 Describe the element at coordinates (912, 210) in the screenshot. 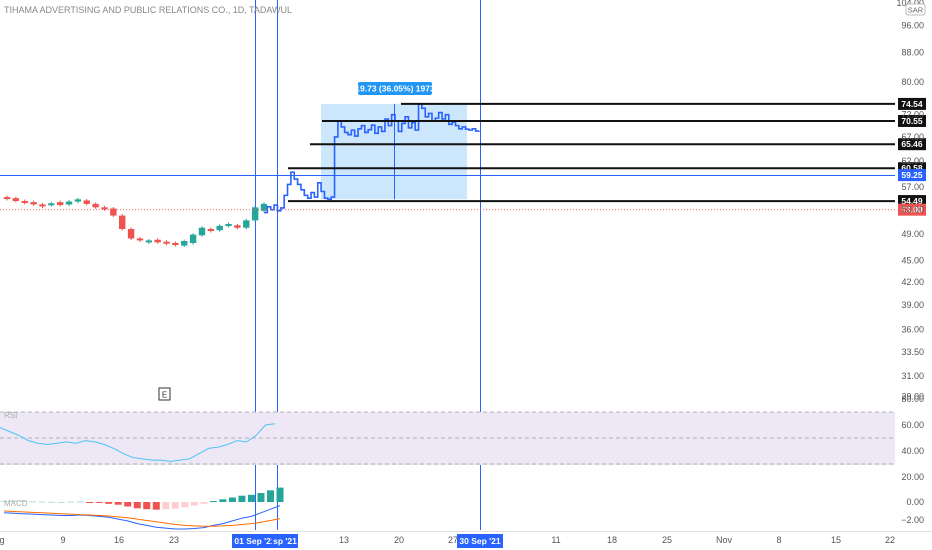

I see `price-level-tag: 53.00` at that location.